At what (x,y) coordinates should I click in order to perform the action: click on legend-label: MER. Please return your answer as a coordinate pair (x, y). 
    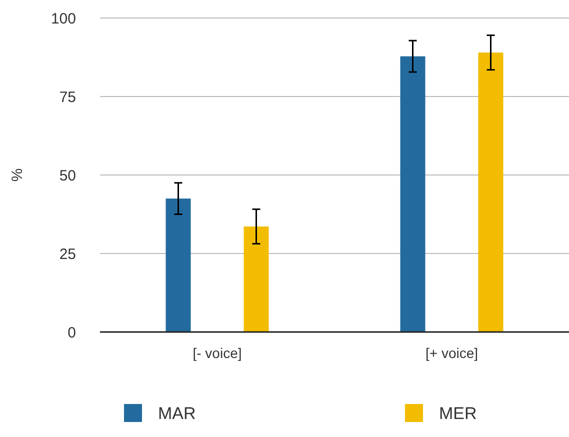
    Looking at the image, I should click on (458, 413).